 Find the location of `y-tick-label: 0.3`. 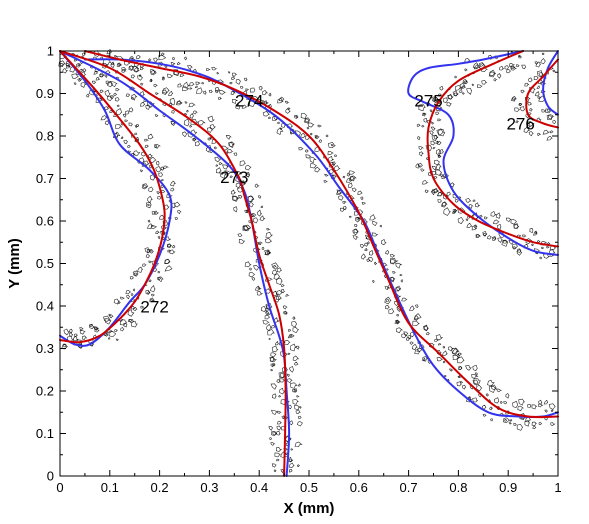

y-tick-label: 0.3 is located at coordinates (45, 348).